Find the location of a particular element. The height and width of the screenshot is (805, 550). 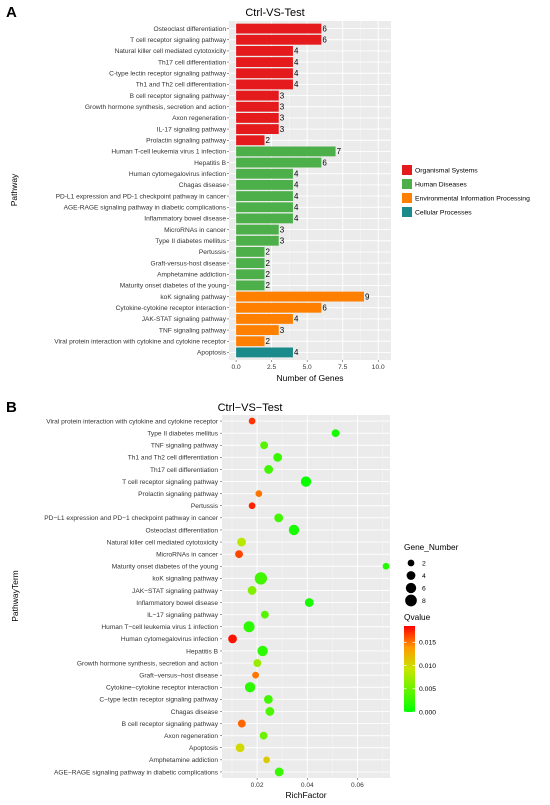

color-legend-title: Qvalue is located at coordinates (417, 617).